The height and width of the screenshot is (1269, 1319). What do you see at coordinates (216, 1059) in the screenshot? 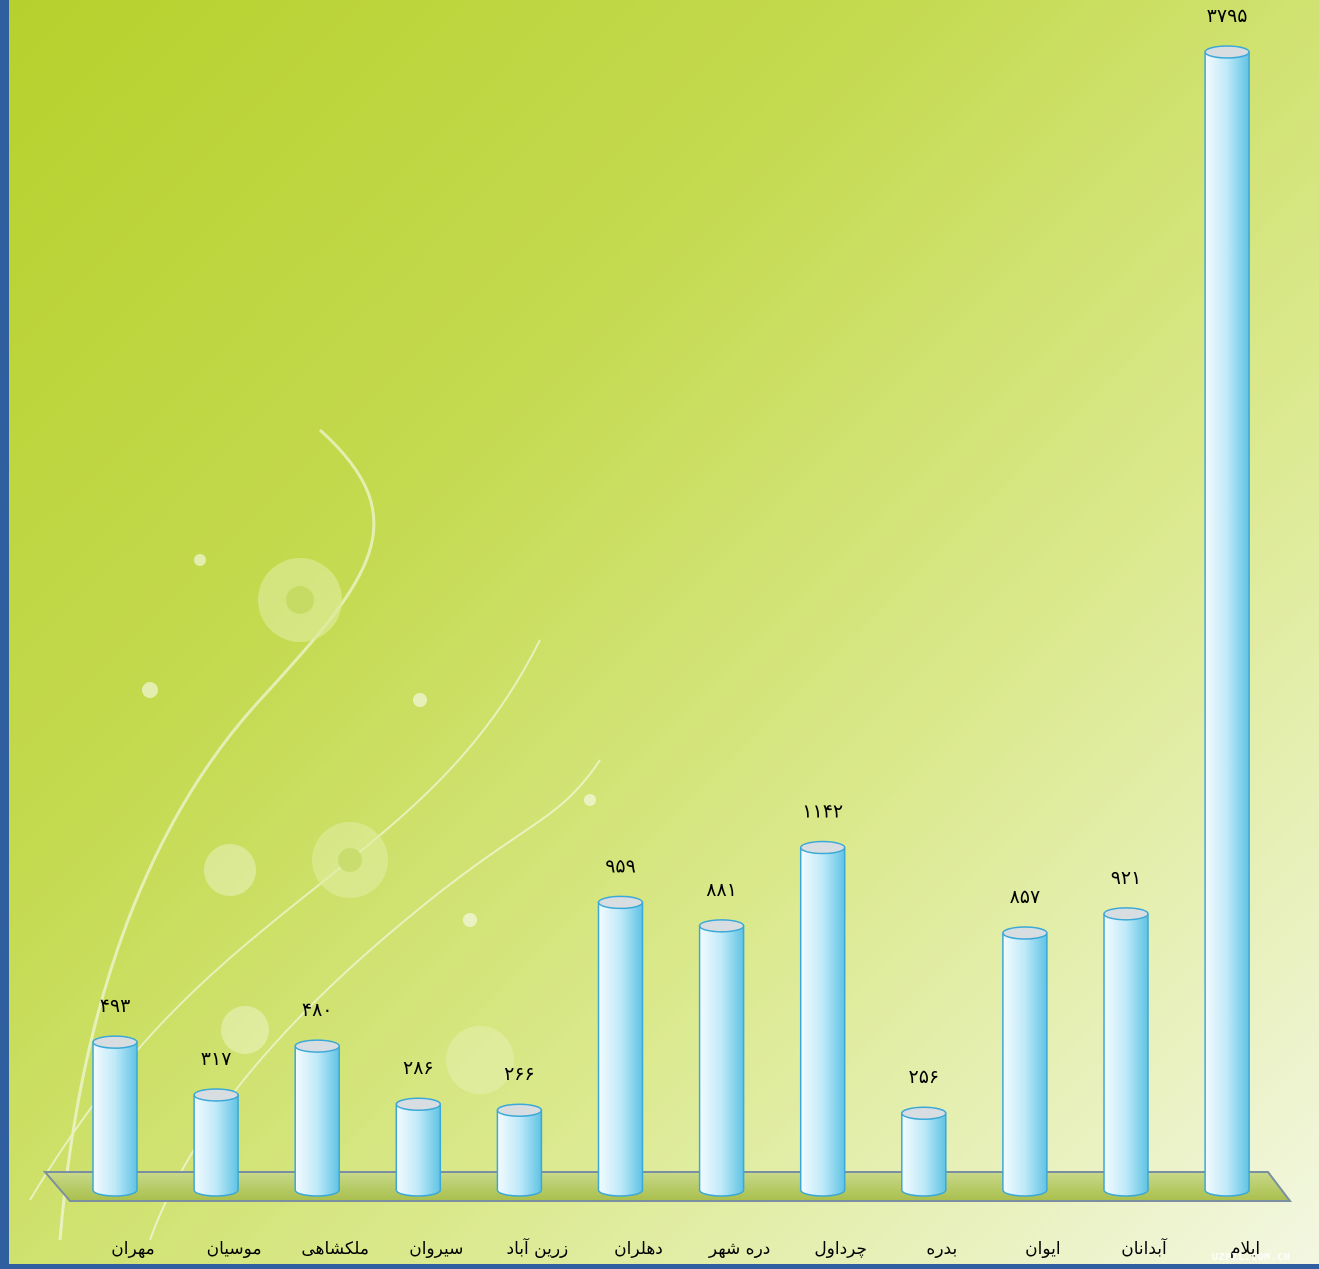
I see `data-label: ۳۱۷` at bounding box center [216, 1059].